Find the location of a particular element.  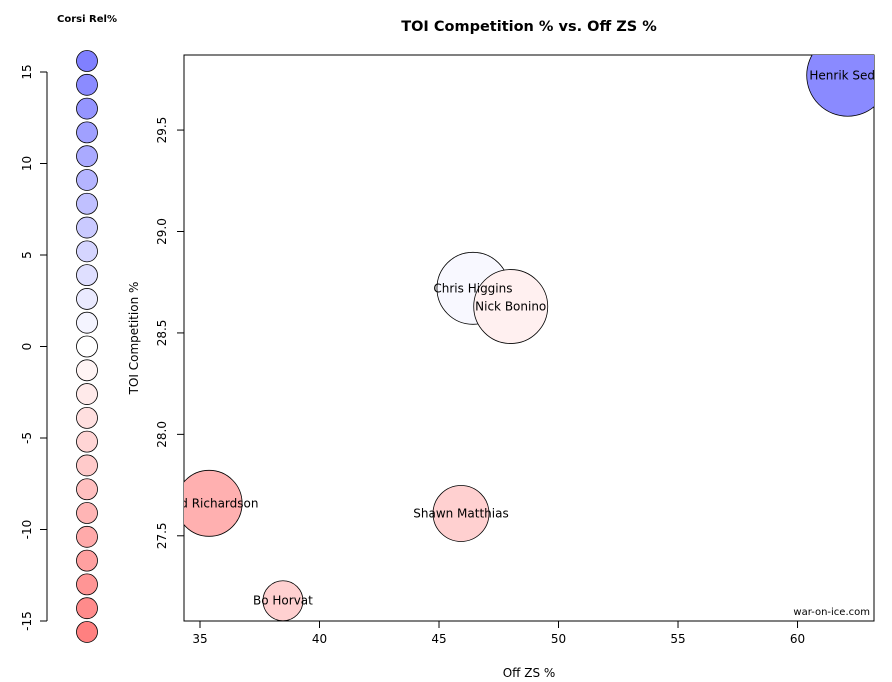

point-label: Bo Horvat is located at coordinates (283, 601).